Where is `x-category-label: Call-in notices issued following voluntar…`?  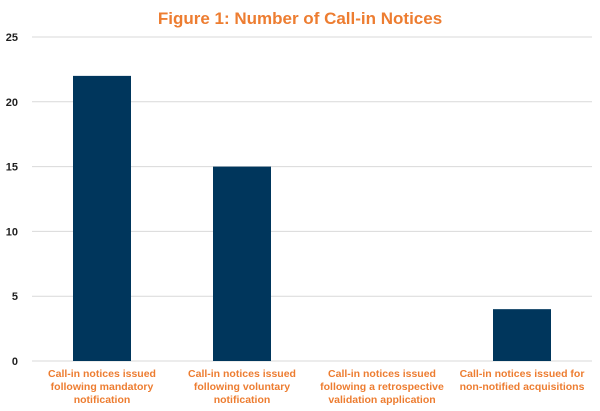
x-category-label: Call-in notices issued following voluntar… is located at coordinates (242, 387).